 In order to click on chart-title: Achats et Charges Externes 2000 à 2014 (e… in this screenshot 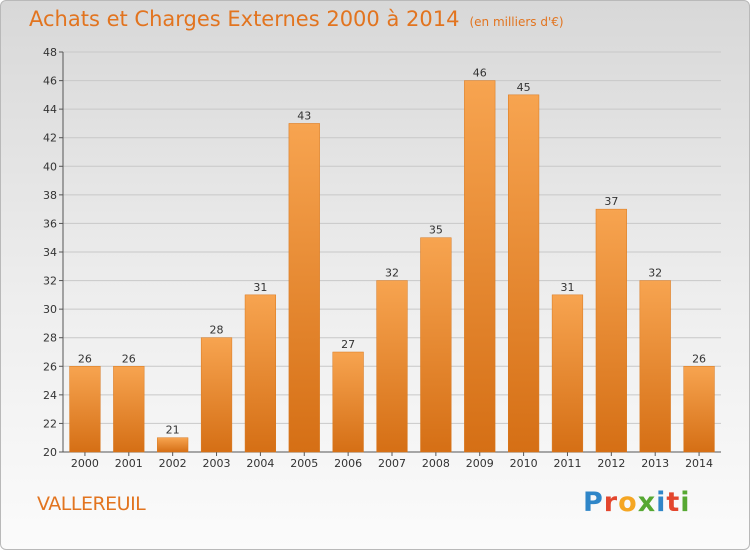, I will do `click(296, 19)`.